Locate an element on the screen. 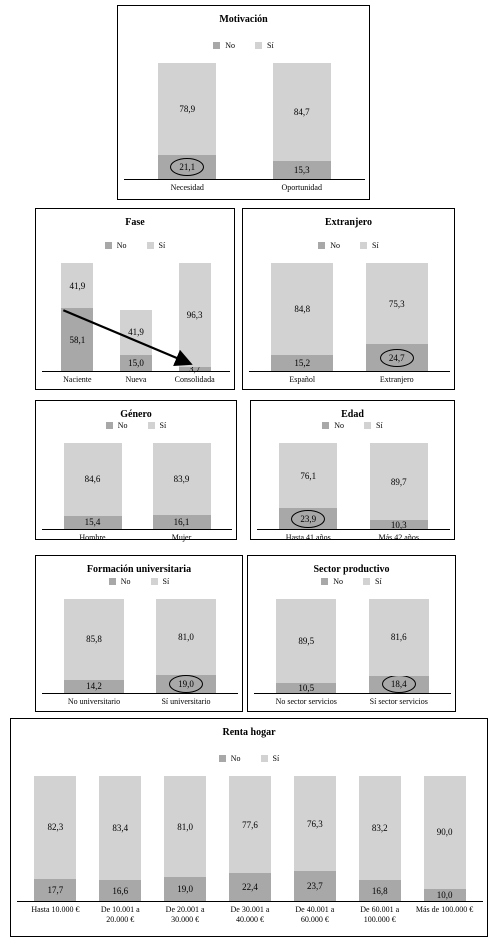 This screenshot has height=944, width=500. value-label: 19,0 is located at coordinates (185, 889).